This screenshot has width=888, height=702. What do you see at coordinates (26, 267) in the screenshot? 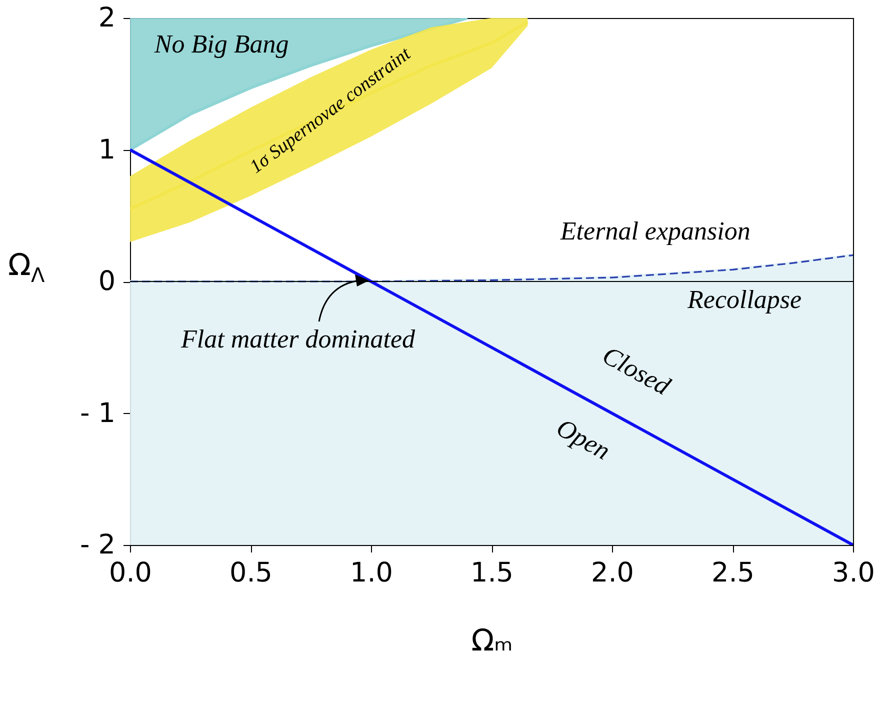
I see `y-axis-title: Ω$_{Λ}$` at bounding box center [26, 267].